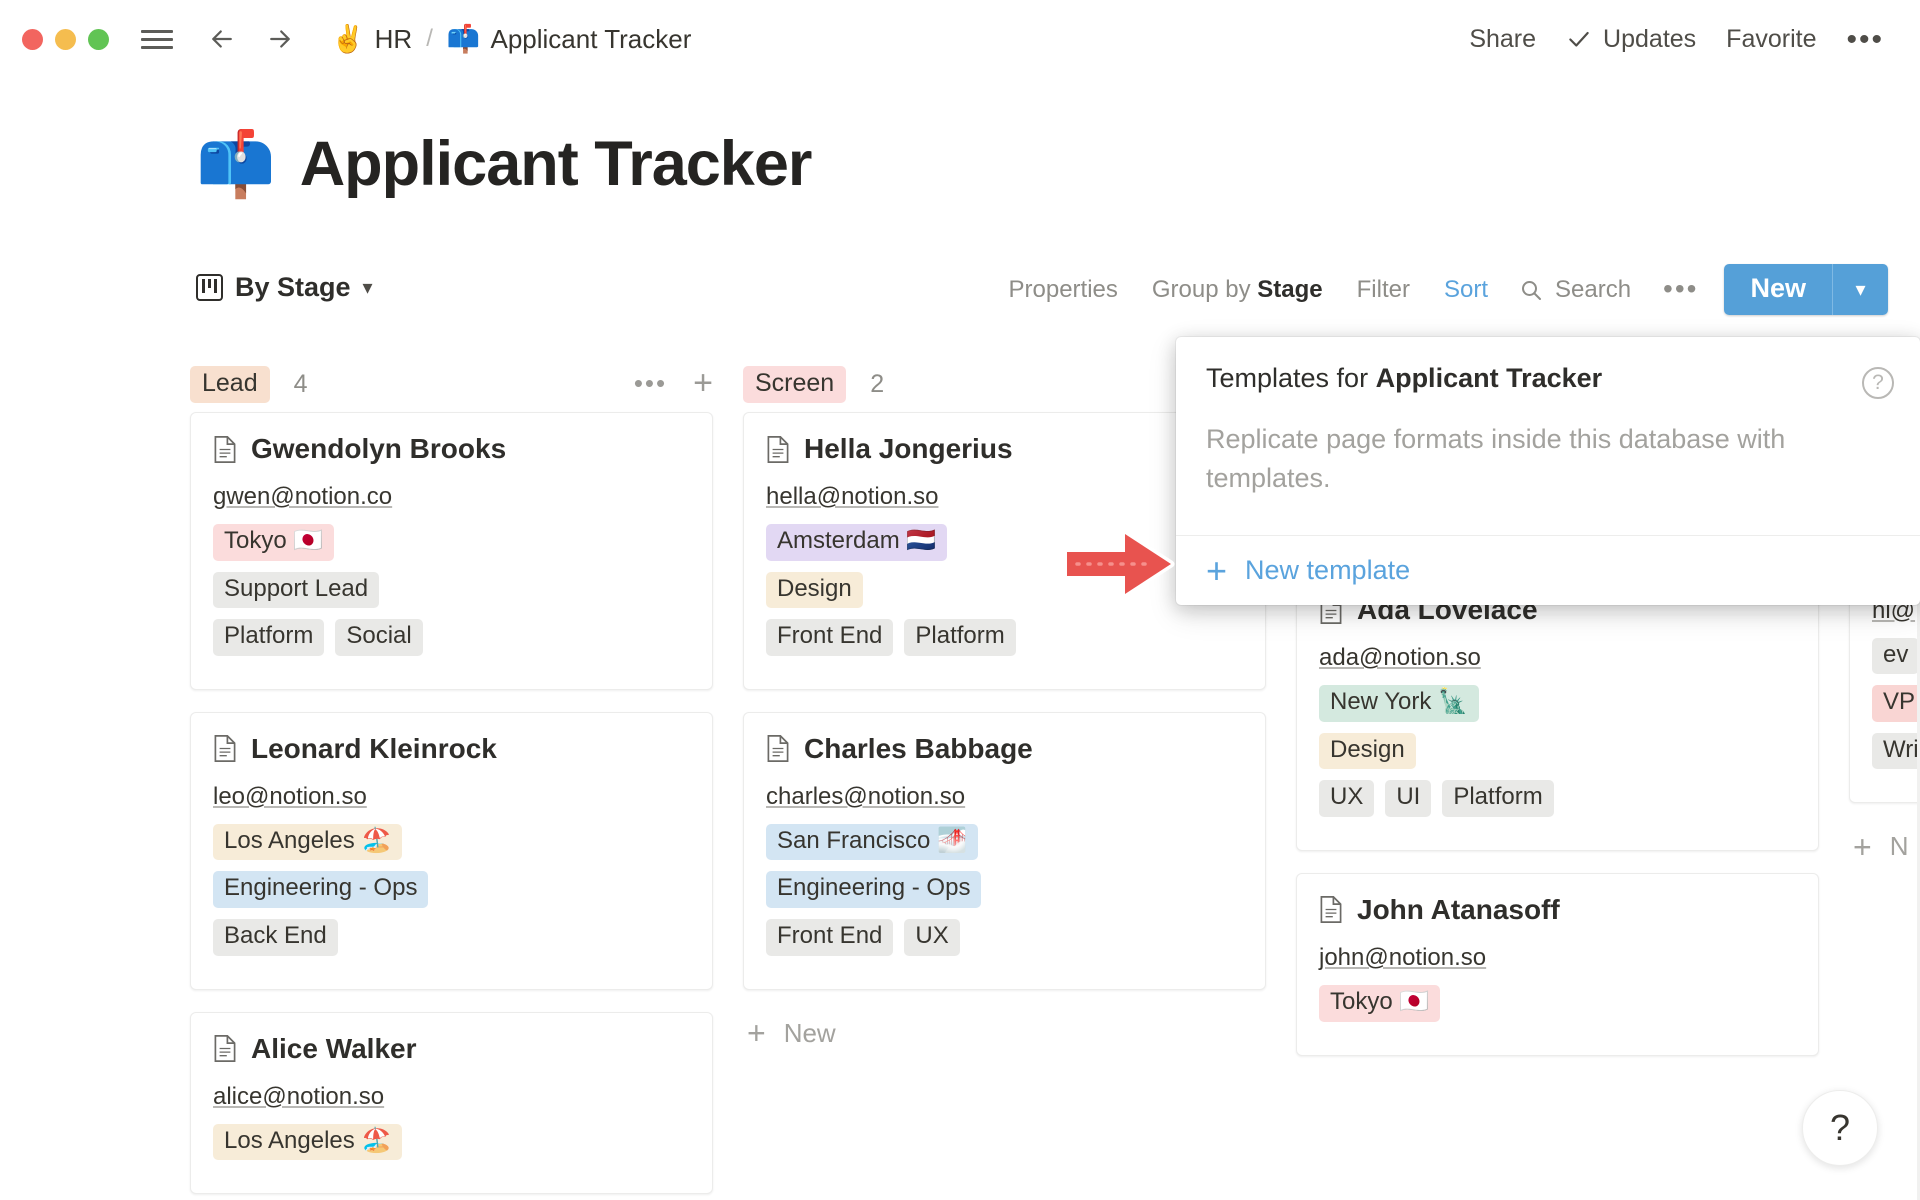 This screenshot has height=1200, width=1920. I want to click on group-by-button: Group by Stage, so click(1237, 290).